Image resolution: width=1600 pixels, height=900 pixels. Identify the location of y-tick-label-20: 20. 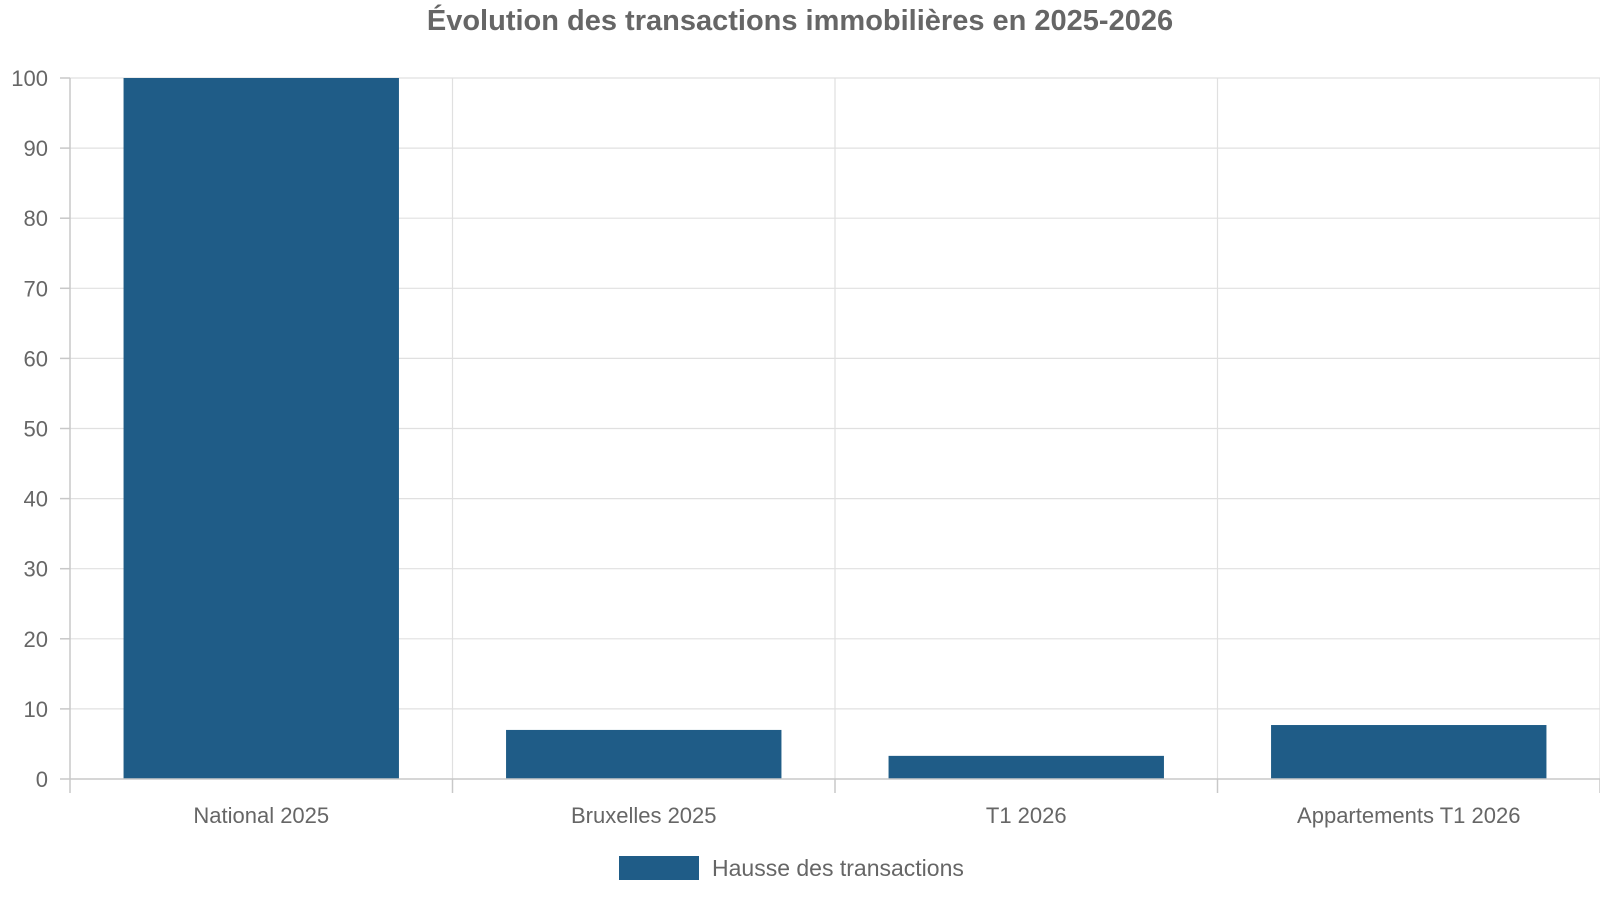
(36, 639).